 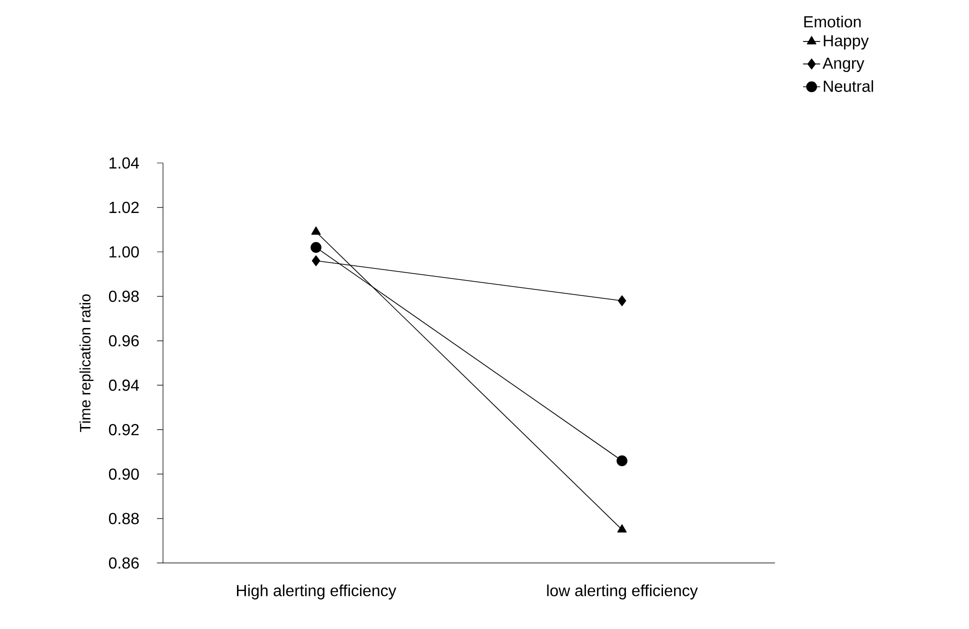 I want to click on y-tick-label: 0.86, so click(x=123, y=563).